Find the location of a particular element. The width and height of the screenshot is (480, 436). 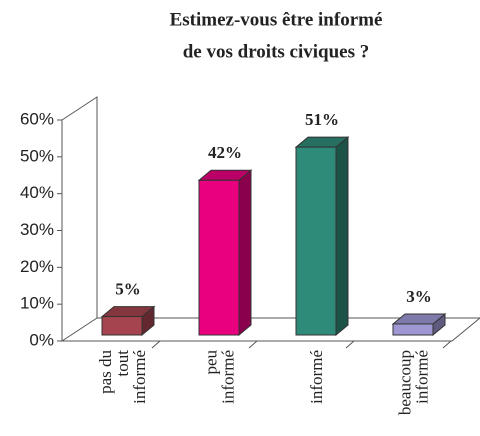

y-tick-label: 0% is located at coordinates (41, 339).